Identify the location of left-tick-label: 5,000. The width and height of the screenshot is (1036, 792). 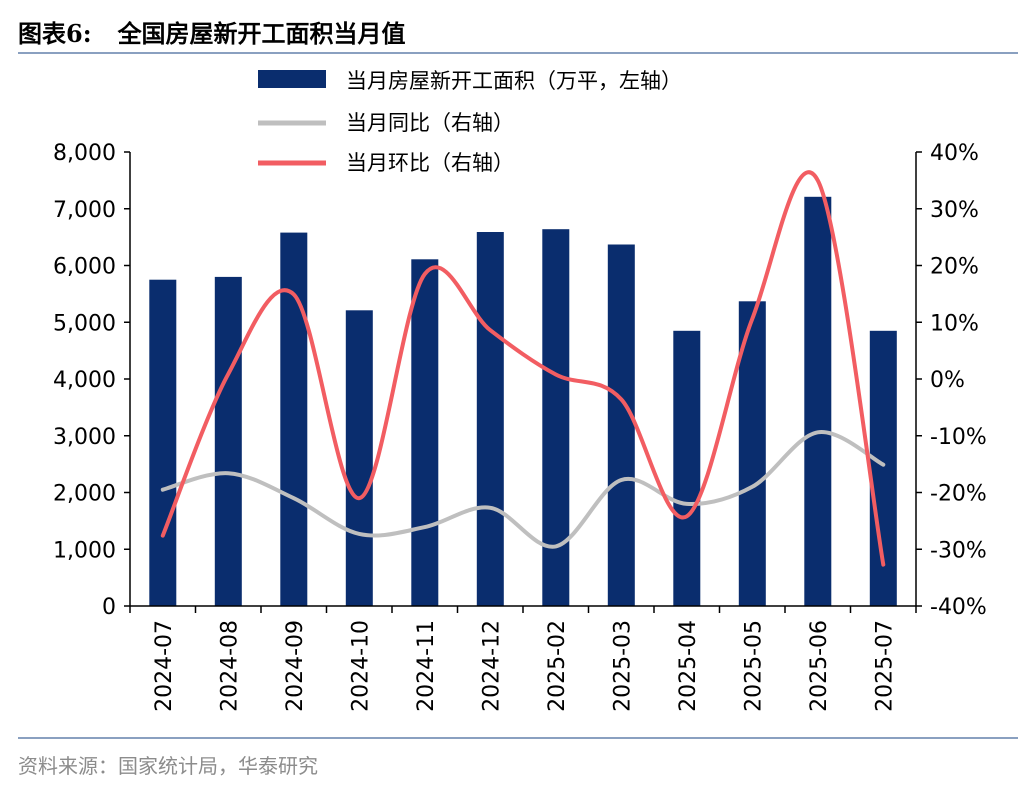
(84, 323).